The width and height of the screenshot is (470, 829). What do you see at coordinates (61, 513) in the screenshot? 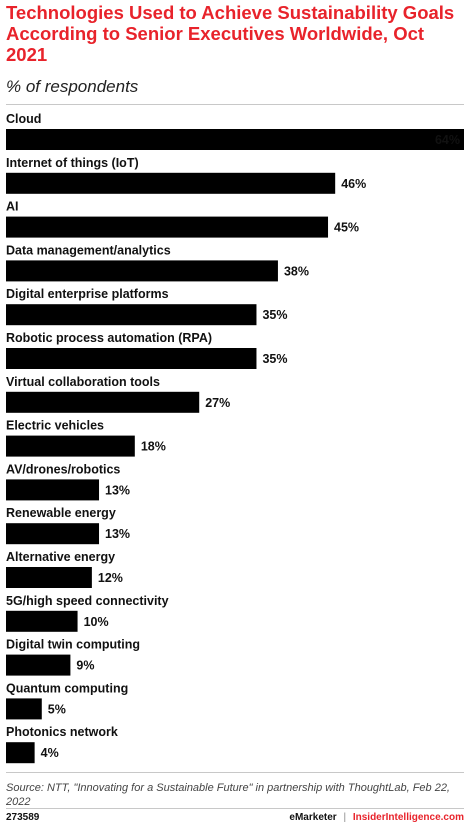
I see `category-label: Renewable energy` at bounding box center [61, 513].